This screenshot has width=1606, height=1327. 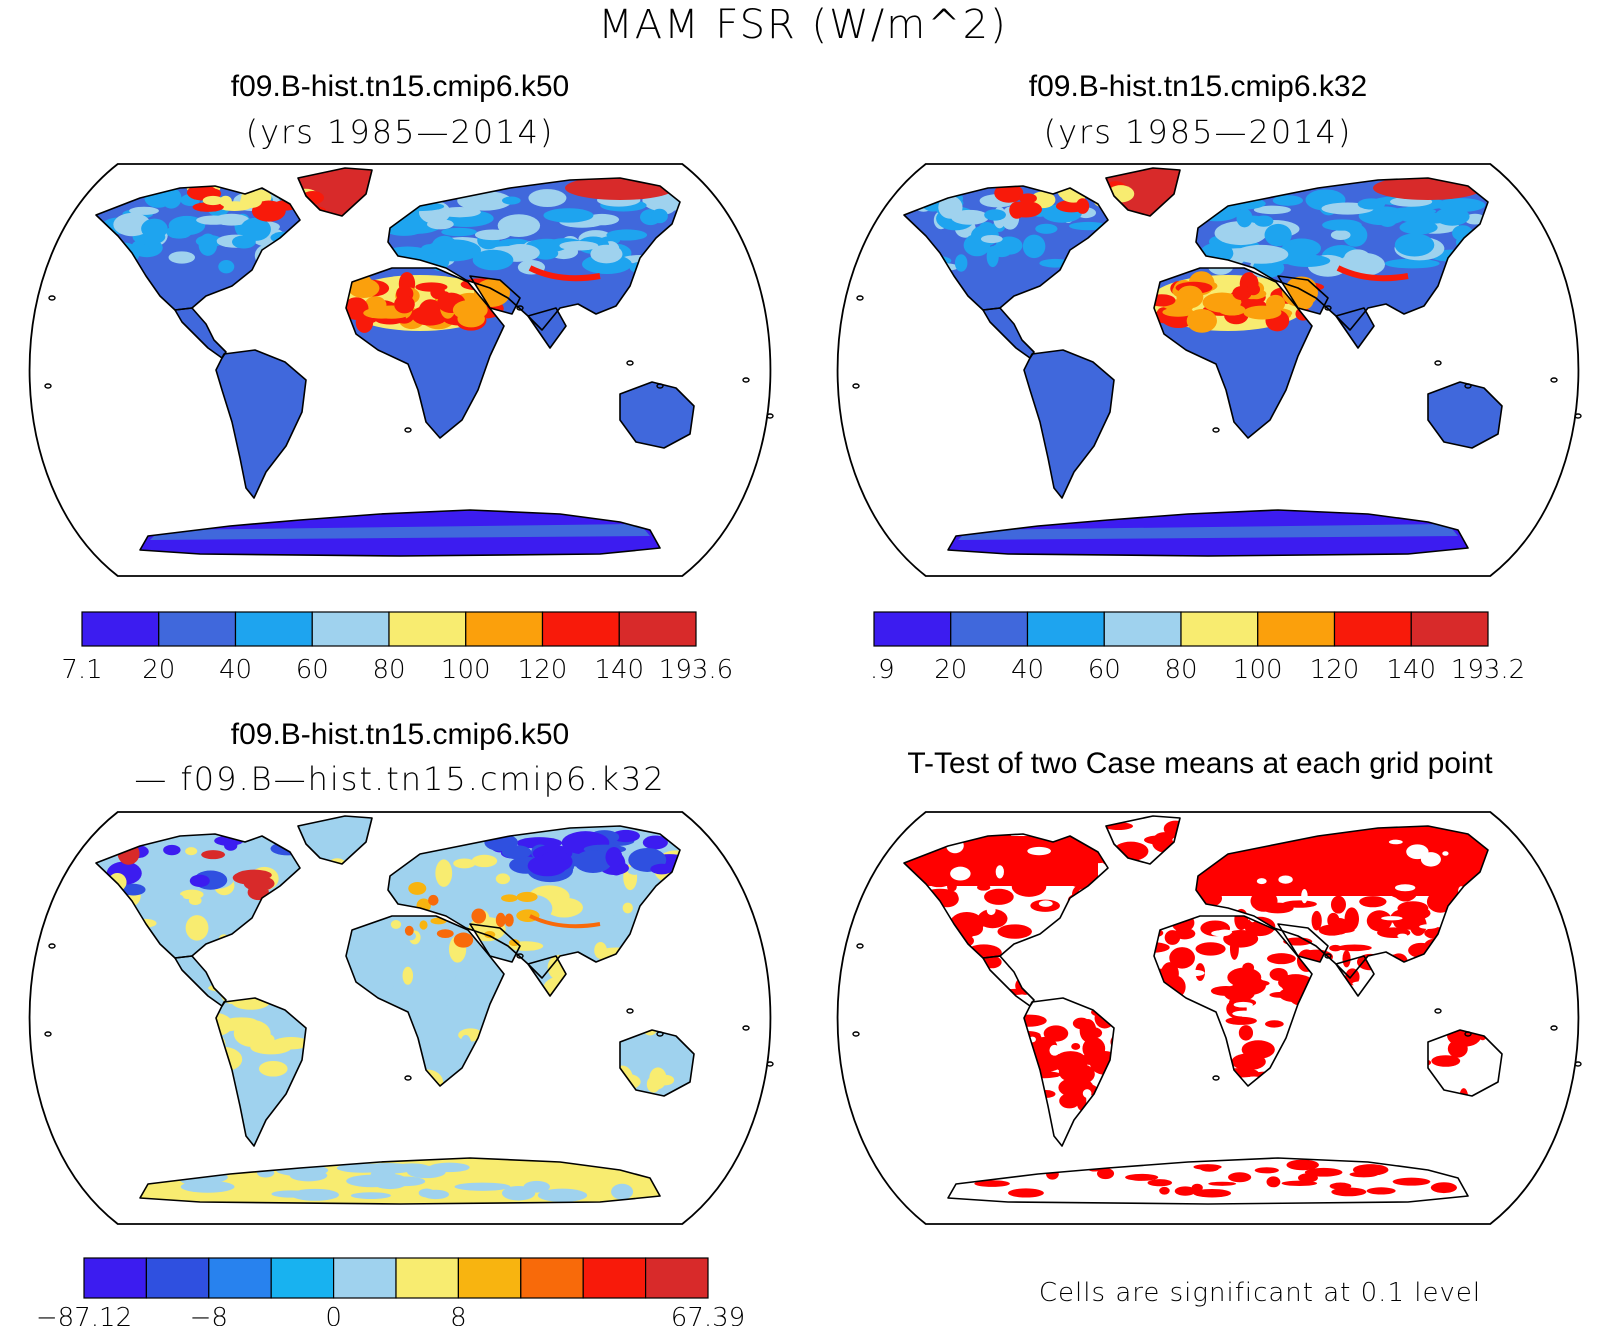 What do you see at coordinates (209, 1314) in the screenshot?
I see `colorbar-tick-label: −8` at bounding box center [209, 1314].